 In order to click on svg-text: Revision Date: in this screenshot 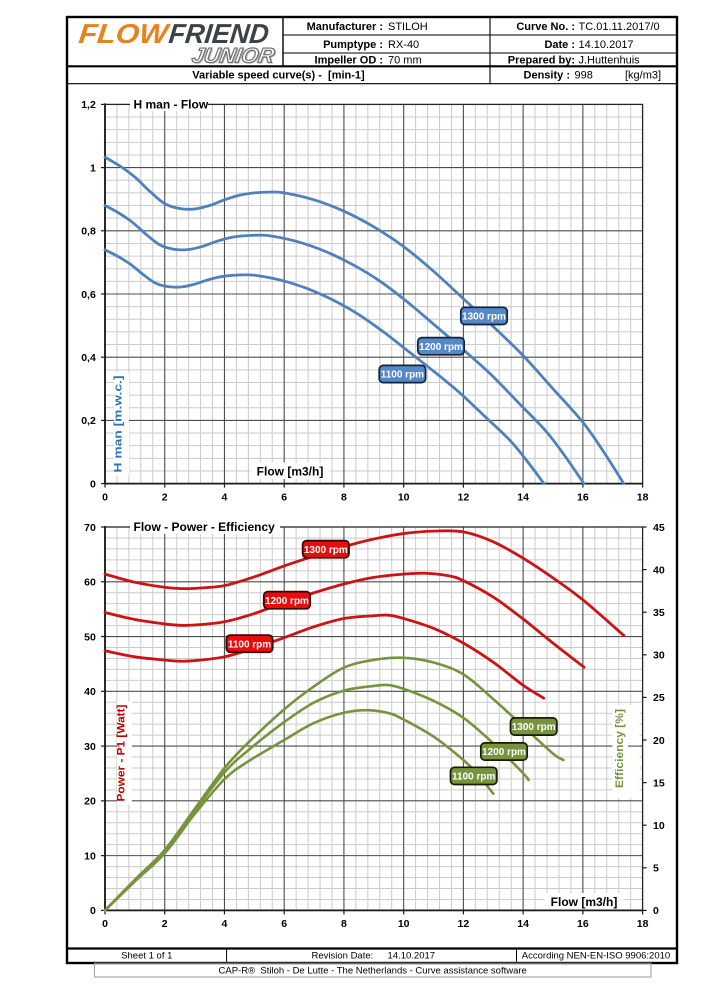, I will do `click(343, 956)`.